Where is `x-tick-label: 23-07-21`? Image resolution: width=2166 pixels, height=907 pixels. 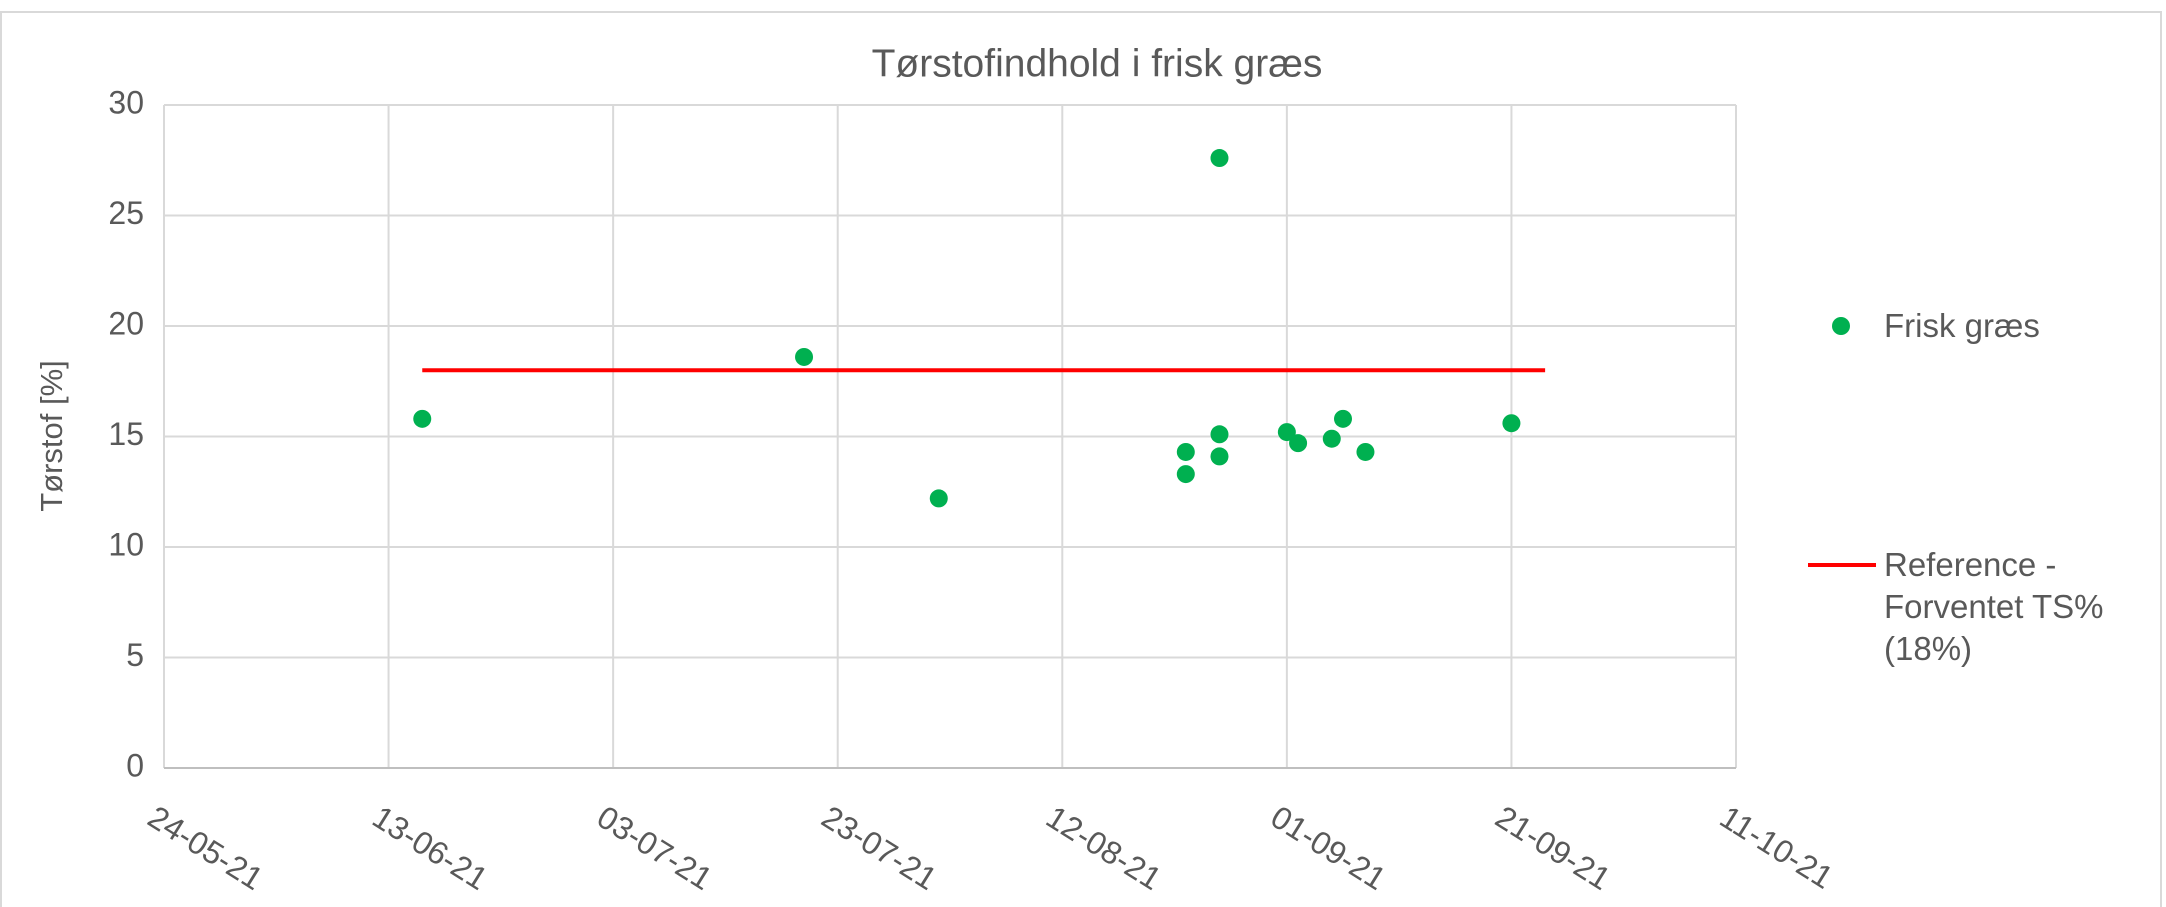
x-tick-label: 23-07-21 is located at coordinates (880, 848).